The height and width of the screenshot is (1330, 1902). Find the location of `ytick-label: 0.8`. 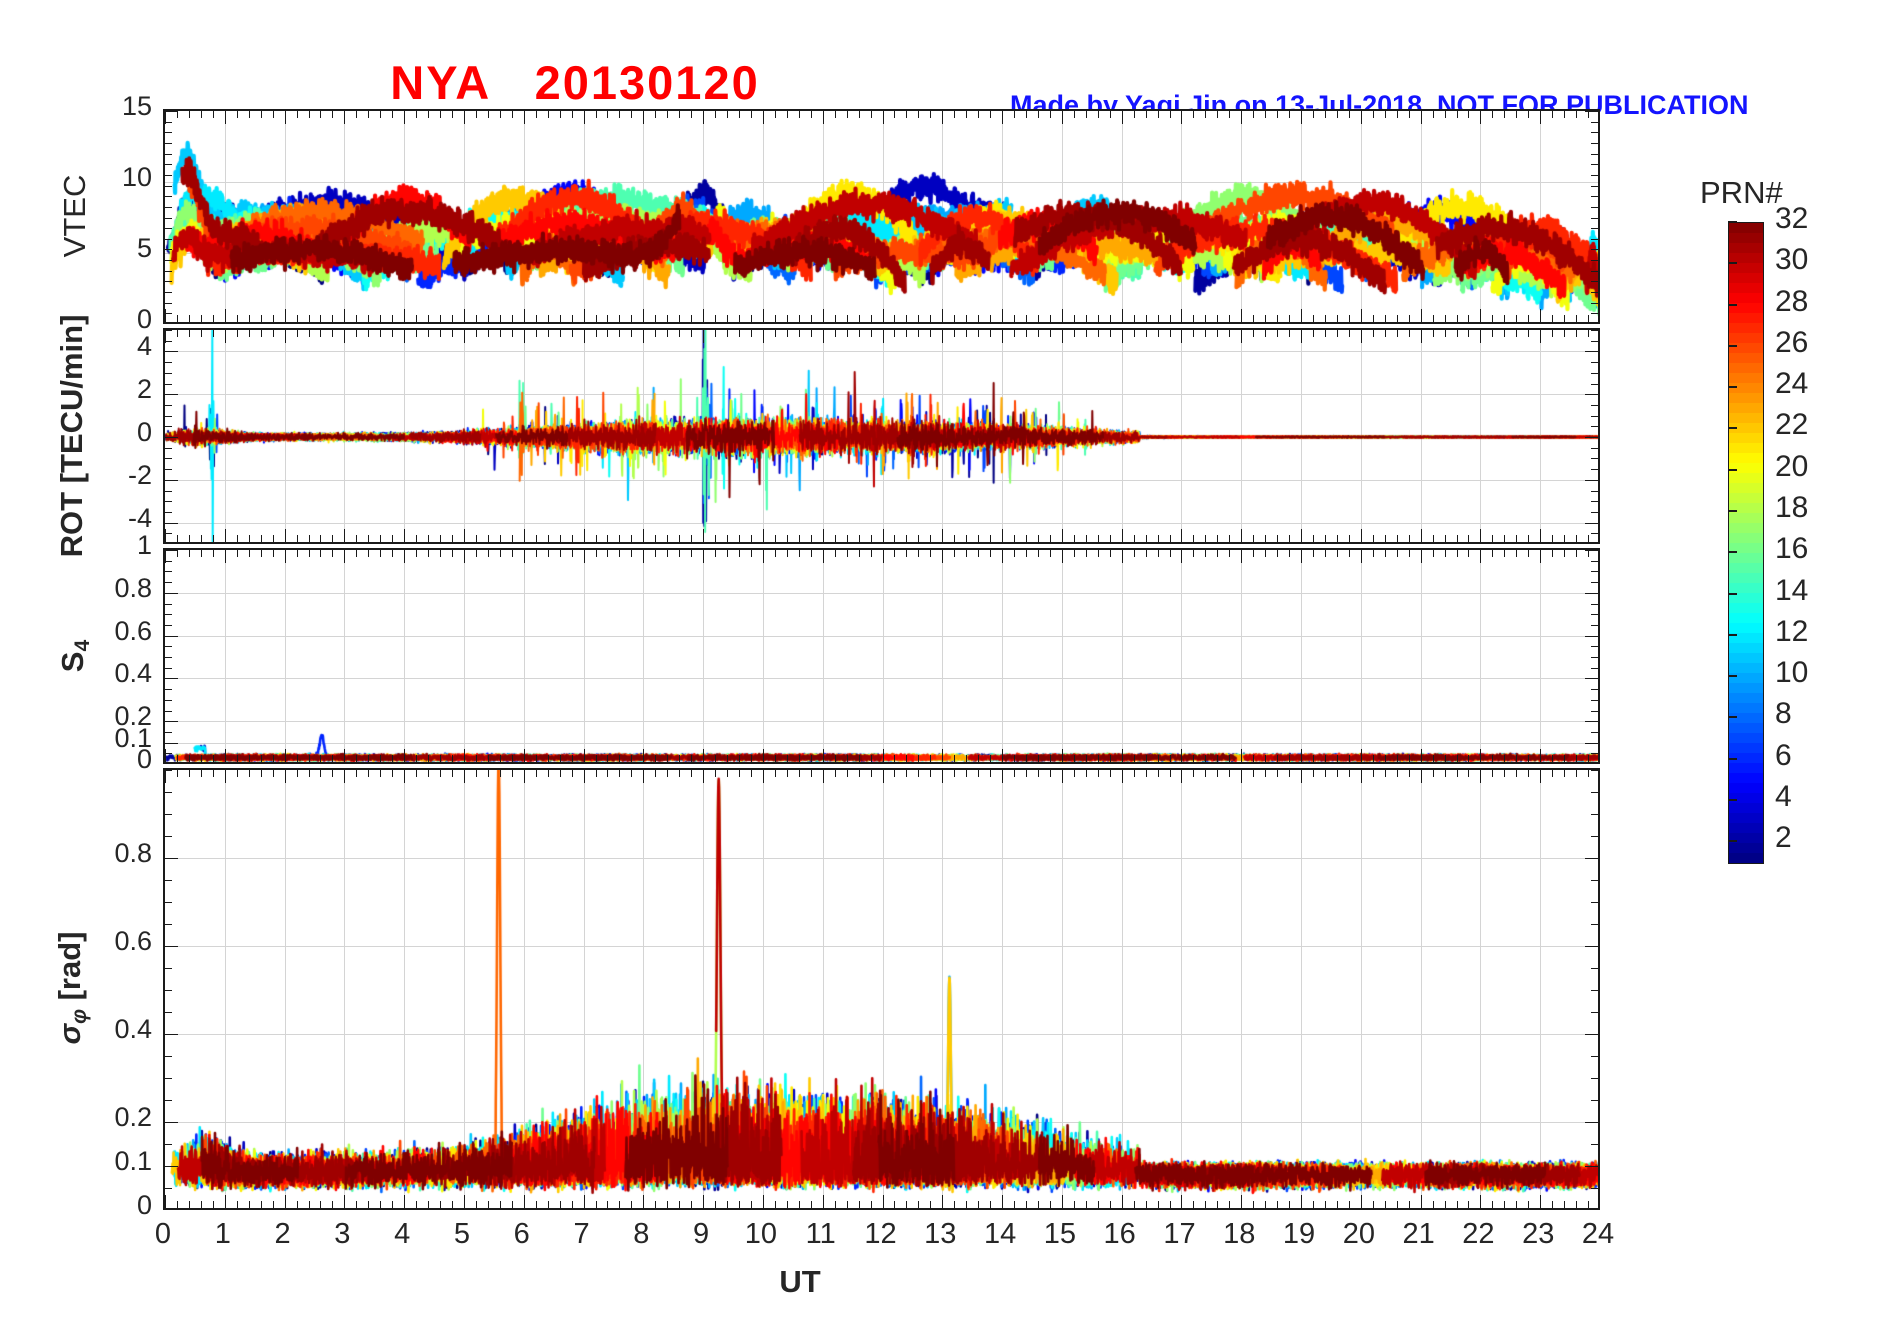

ytick-label: 0.8 is located at coordinates (133, 853).